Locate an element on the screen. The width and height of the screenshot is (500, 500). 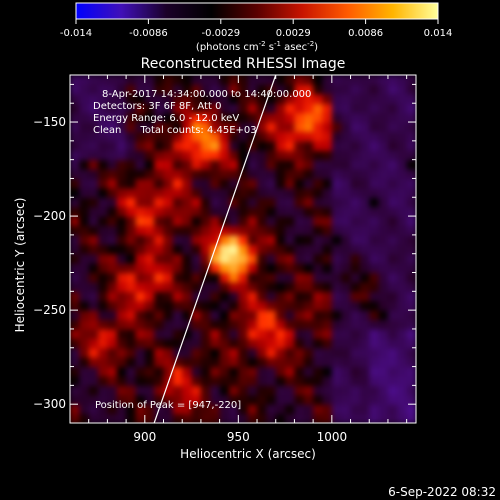
y-tick-label: −250 is located at coordinates (49, 310).